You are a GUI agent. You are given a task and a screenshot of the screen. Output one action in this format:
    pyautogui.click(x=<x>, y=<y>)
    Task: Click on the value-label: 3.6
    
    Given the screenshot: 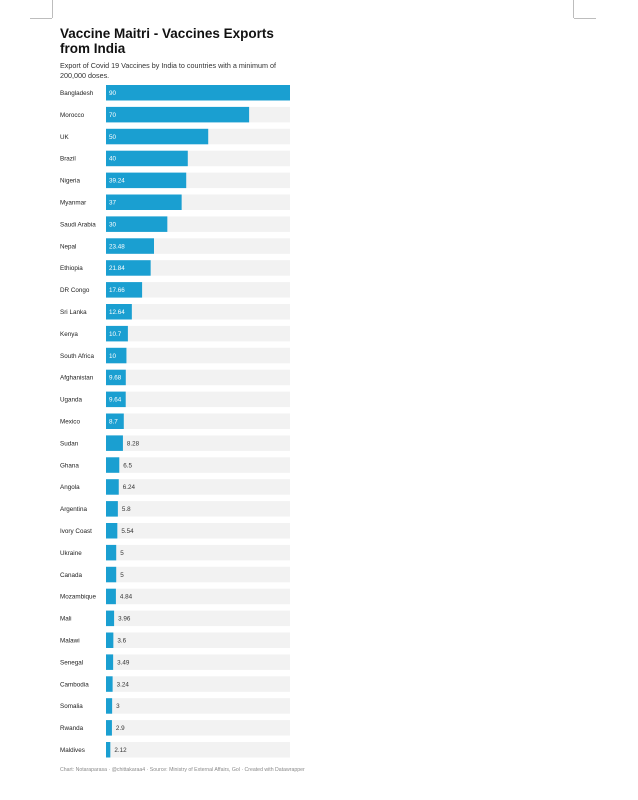 What is the action you would take?
    pyautogui.click(x=121, y=640)
    